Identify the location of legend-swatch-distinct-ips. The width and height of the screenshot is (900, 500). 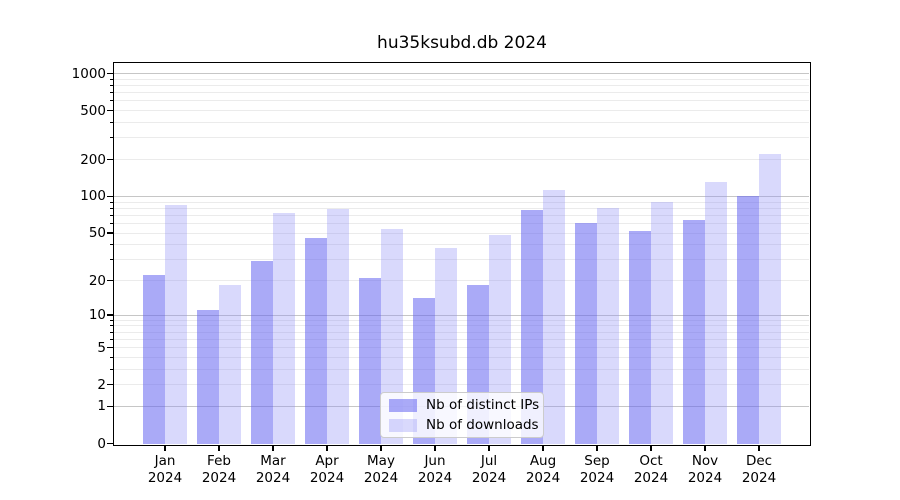
(403, 405).